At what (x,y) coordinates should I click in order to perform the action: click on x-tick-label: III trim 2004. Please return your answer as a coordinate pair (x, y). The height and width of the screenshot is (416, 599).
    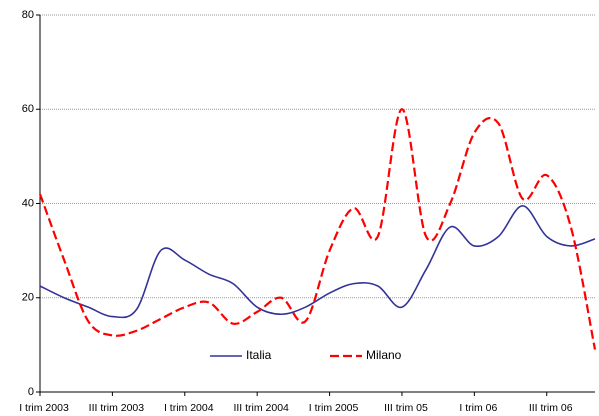
    Looking at the image, I should click on (261, 408).